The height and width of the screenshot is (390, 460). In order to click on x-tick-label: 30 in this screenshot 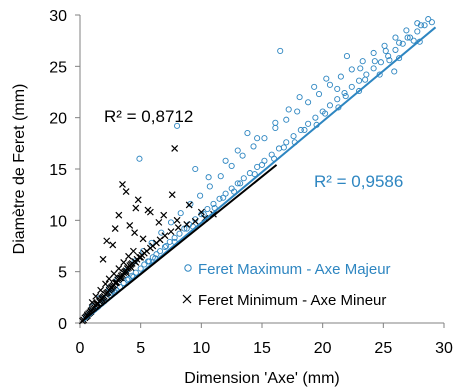, I will do `click(444, 348)`.